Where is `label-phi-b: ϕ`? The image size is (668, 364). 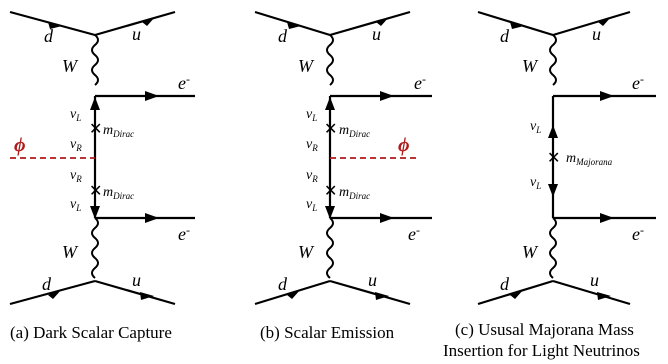 label-phi-b: ϕ is located at coordinates (404, 145).